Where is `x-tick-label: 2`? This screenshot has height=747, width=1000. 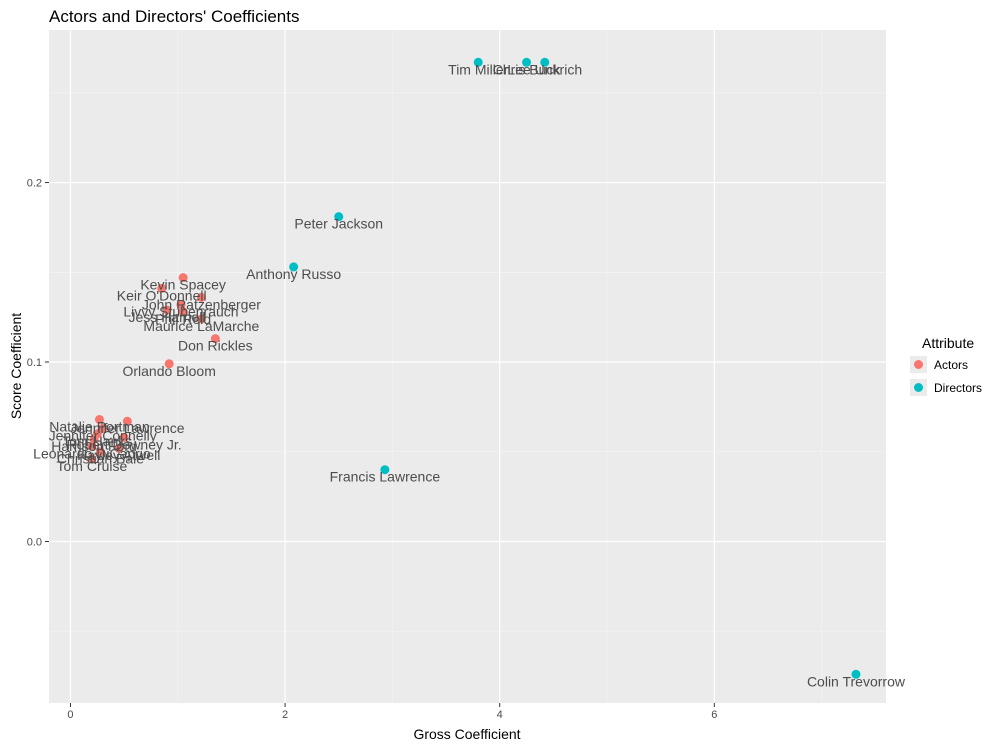
x-tick-label: 2 is located at coordinates (285, 715).